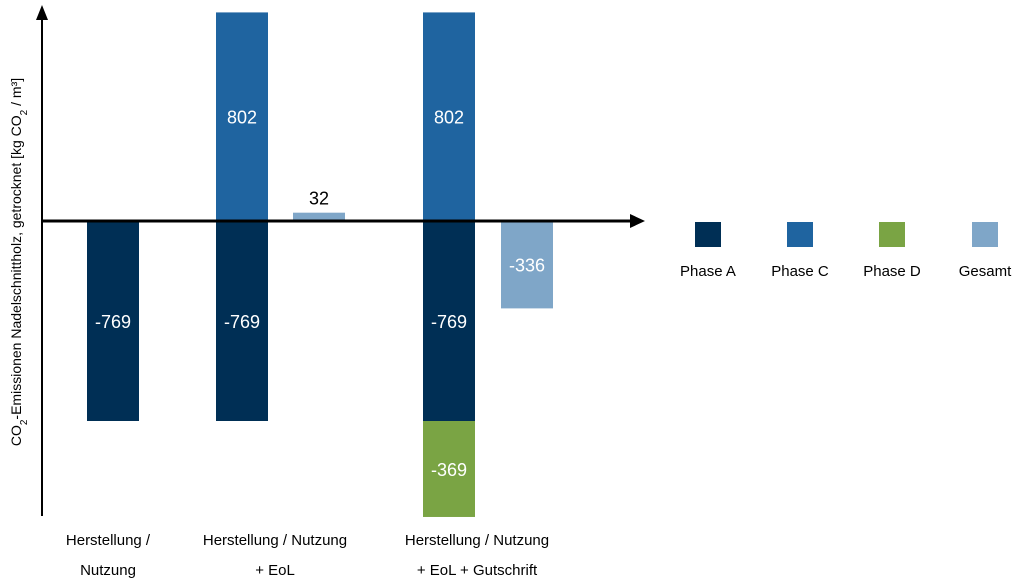 The image size is (1022, 580). I want to click on data-label-g1-b0-s1: 802, so click(242, 118).